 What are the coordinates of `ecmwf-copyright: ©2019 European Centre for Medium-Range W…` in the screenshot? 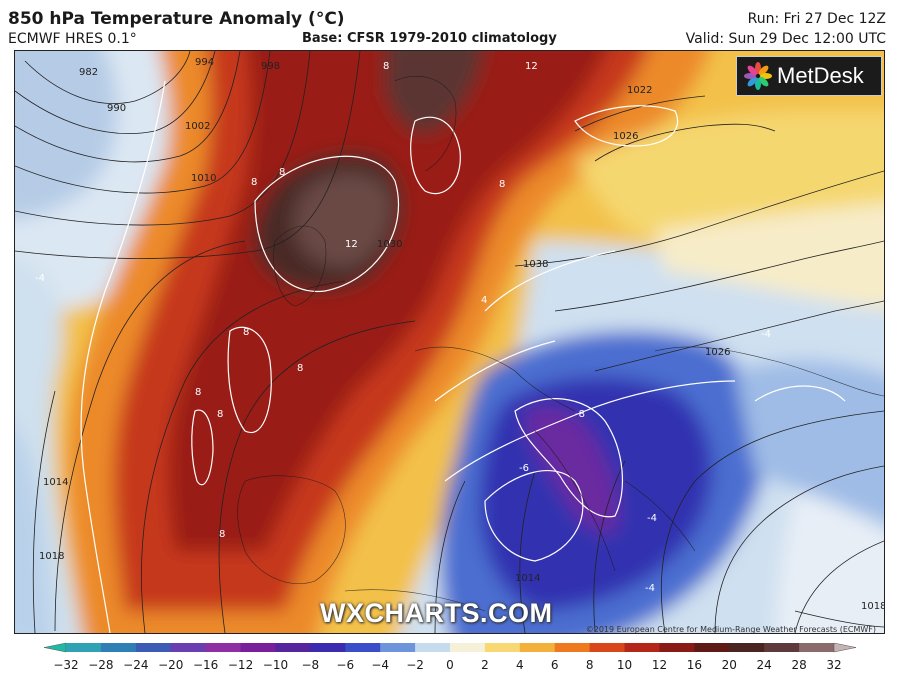 It's located at (730, 629).